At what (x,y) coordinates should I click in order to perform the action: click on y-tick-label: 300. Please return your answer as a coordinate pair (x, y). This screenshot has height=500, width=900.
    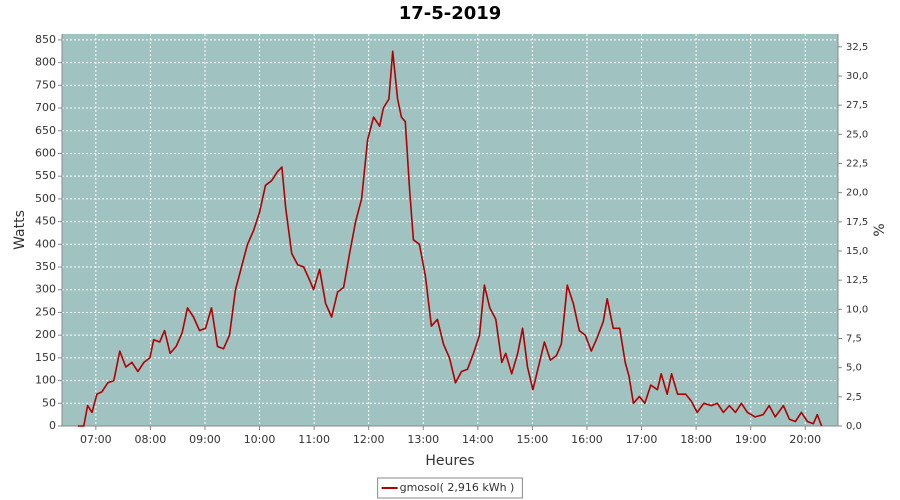
    Looking at the image, I should click on (45, 289).